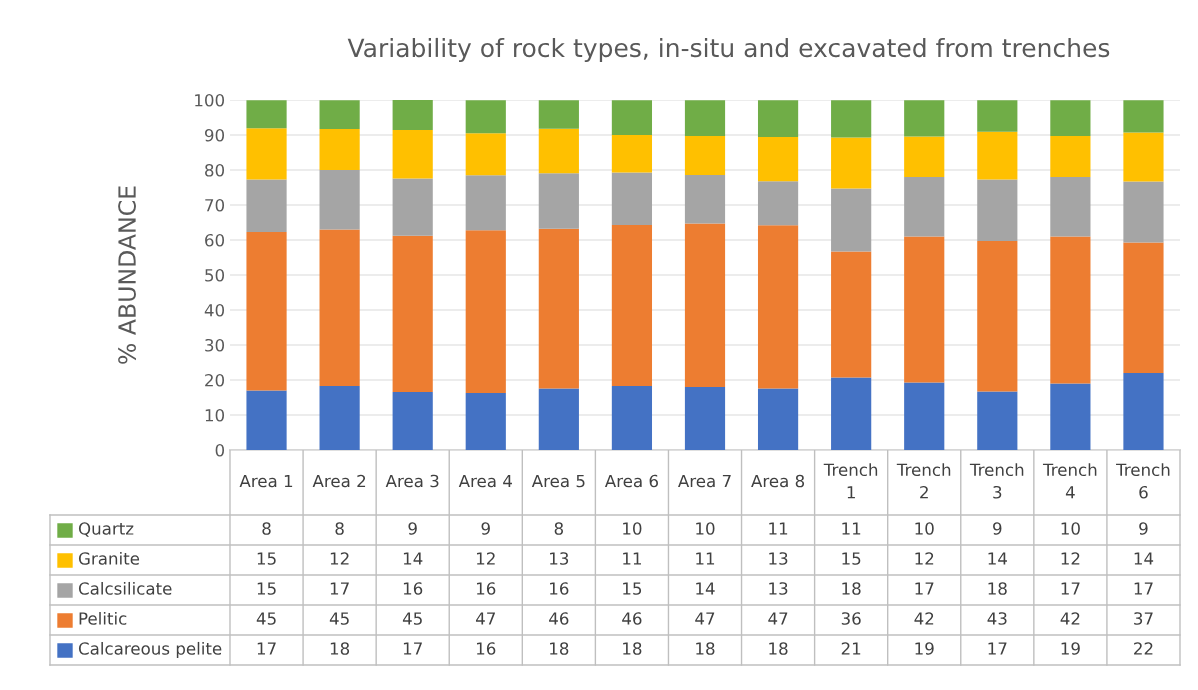 Image resolution: width=1198 pixels, height=690 pixels. I want to click on y-axis-title: % ABUNDANCE, so click(127, 275).